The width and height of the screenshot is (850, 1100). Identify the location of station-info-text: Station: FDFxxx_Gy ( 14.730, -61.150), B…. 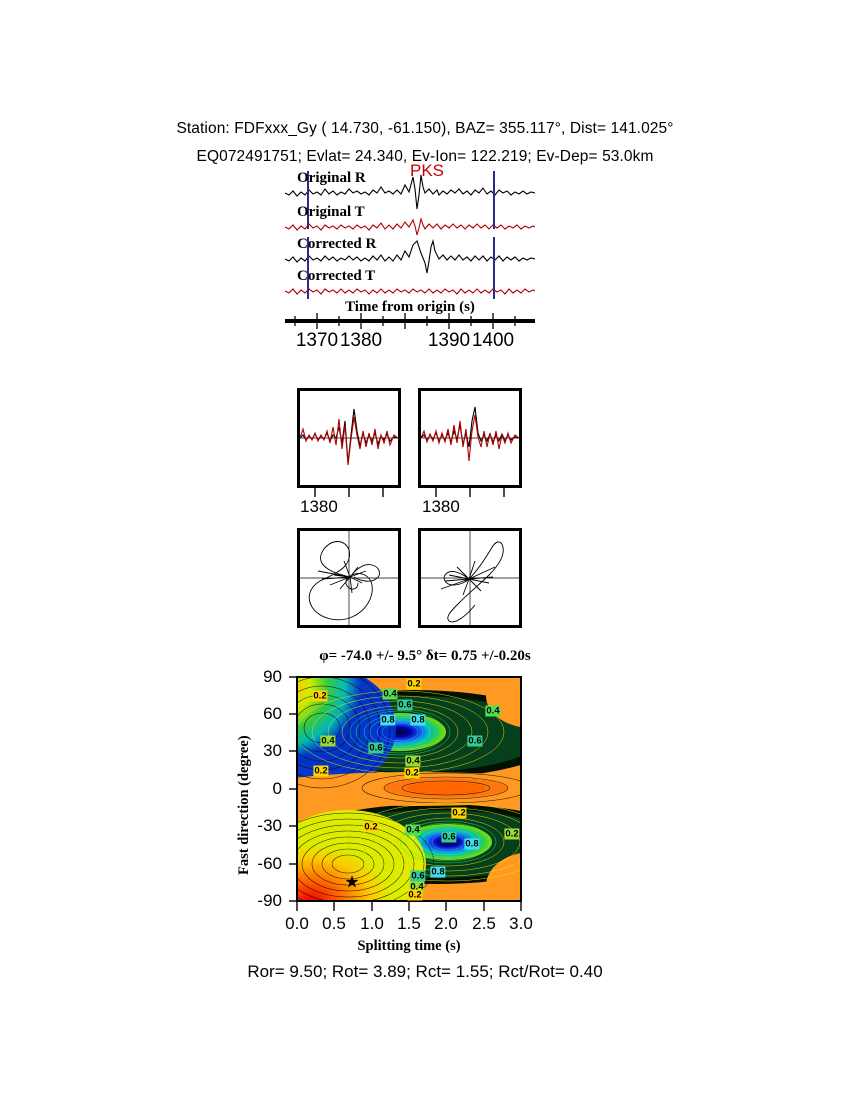
(425, 128).